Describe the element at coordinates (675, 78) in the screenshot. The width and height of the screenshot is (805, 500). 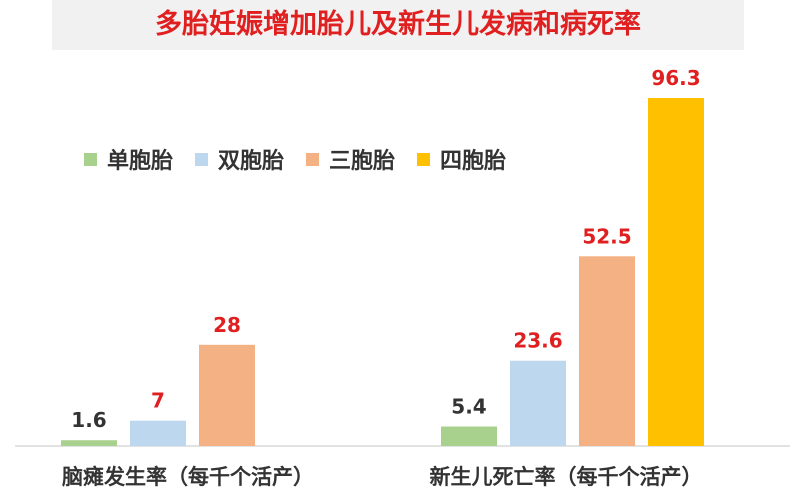
I see `data-label: 96.3` at that location.